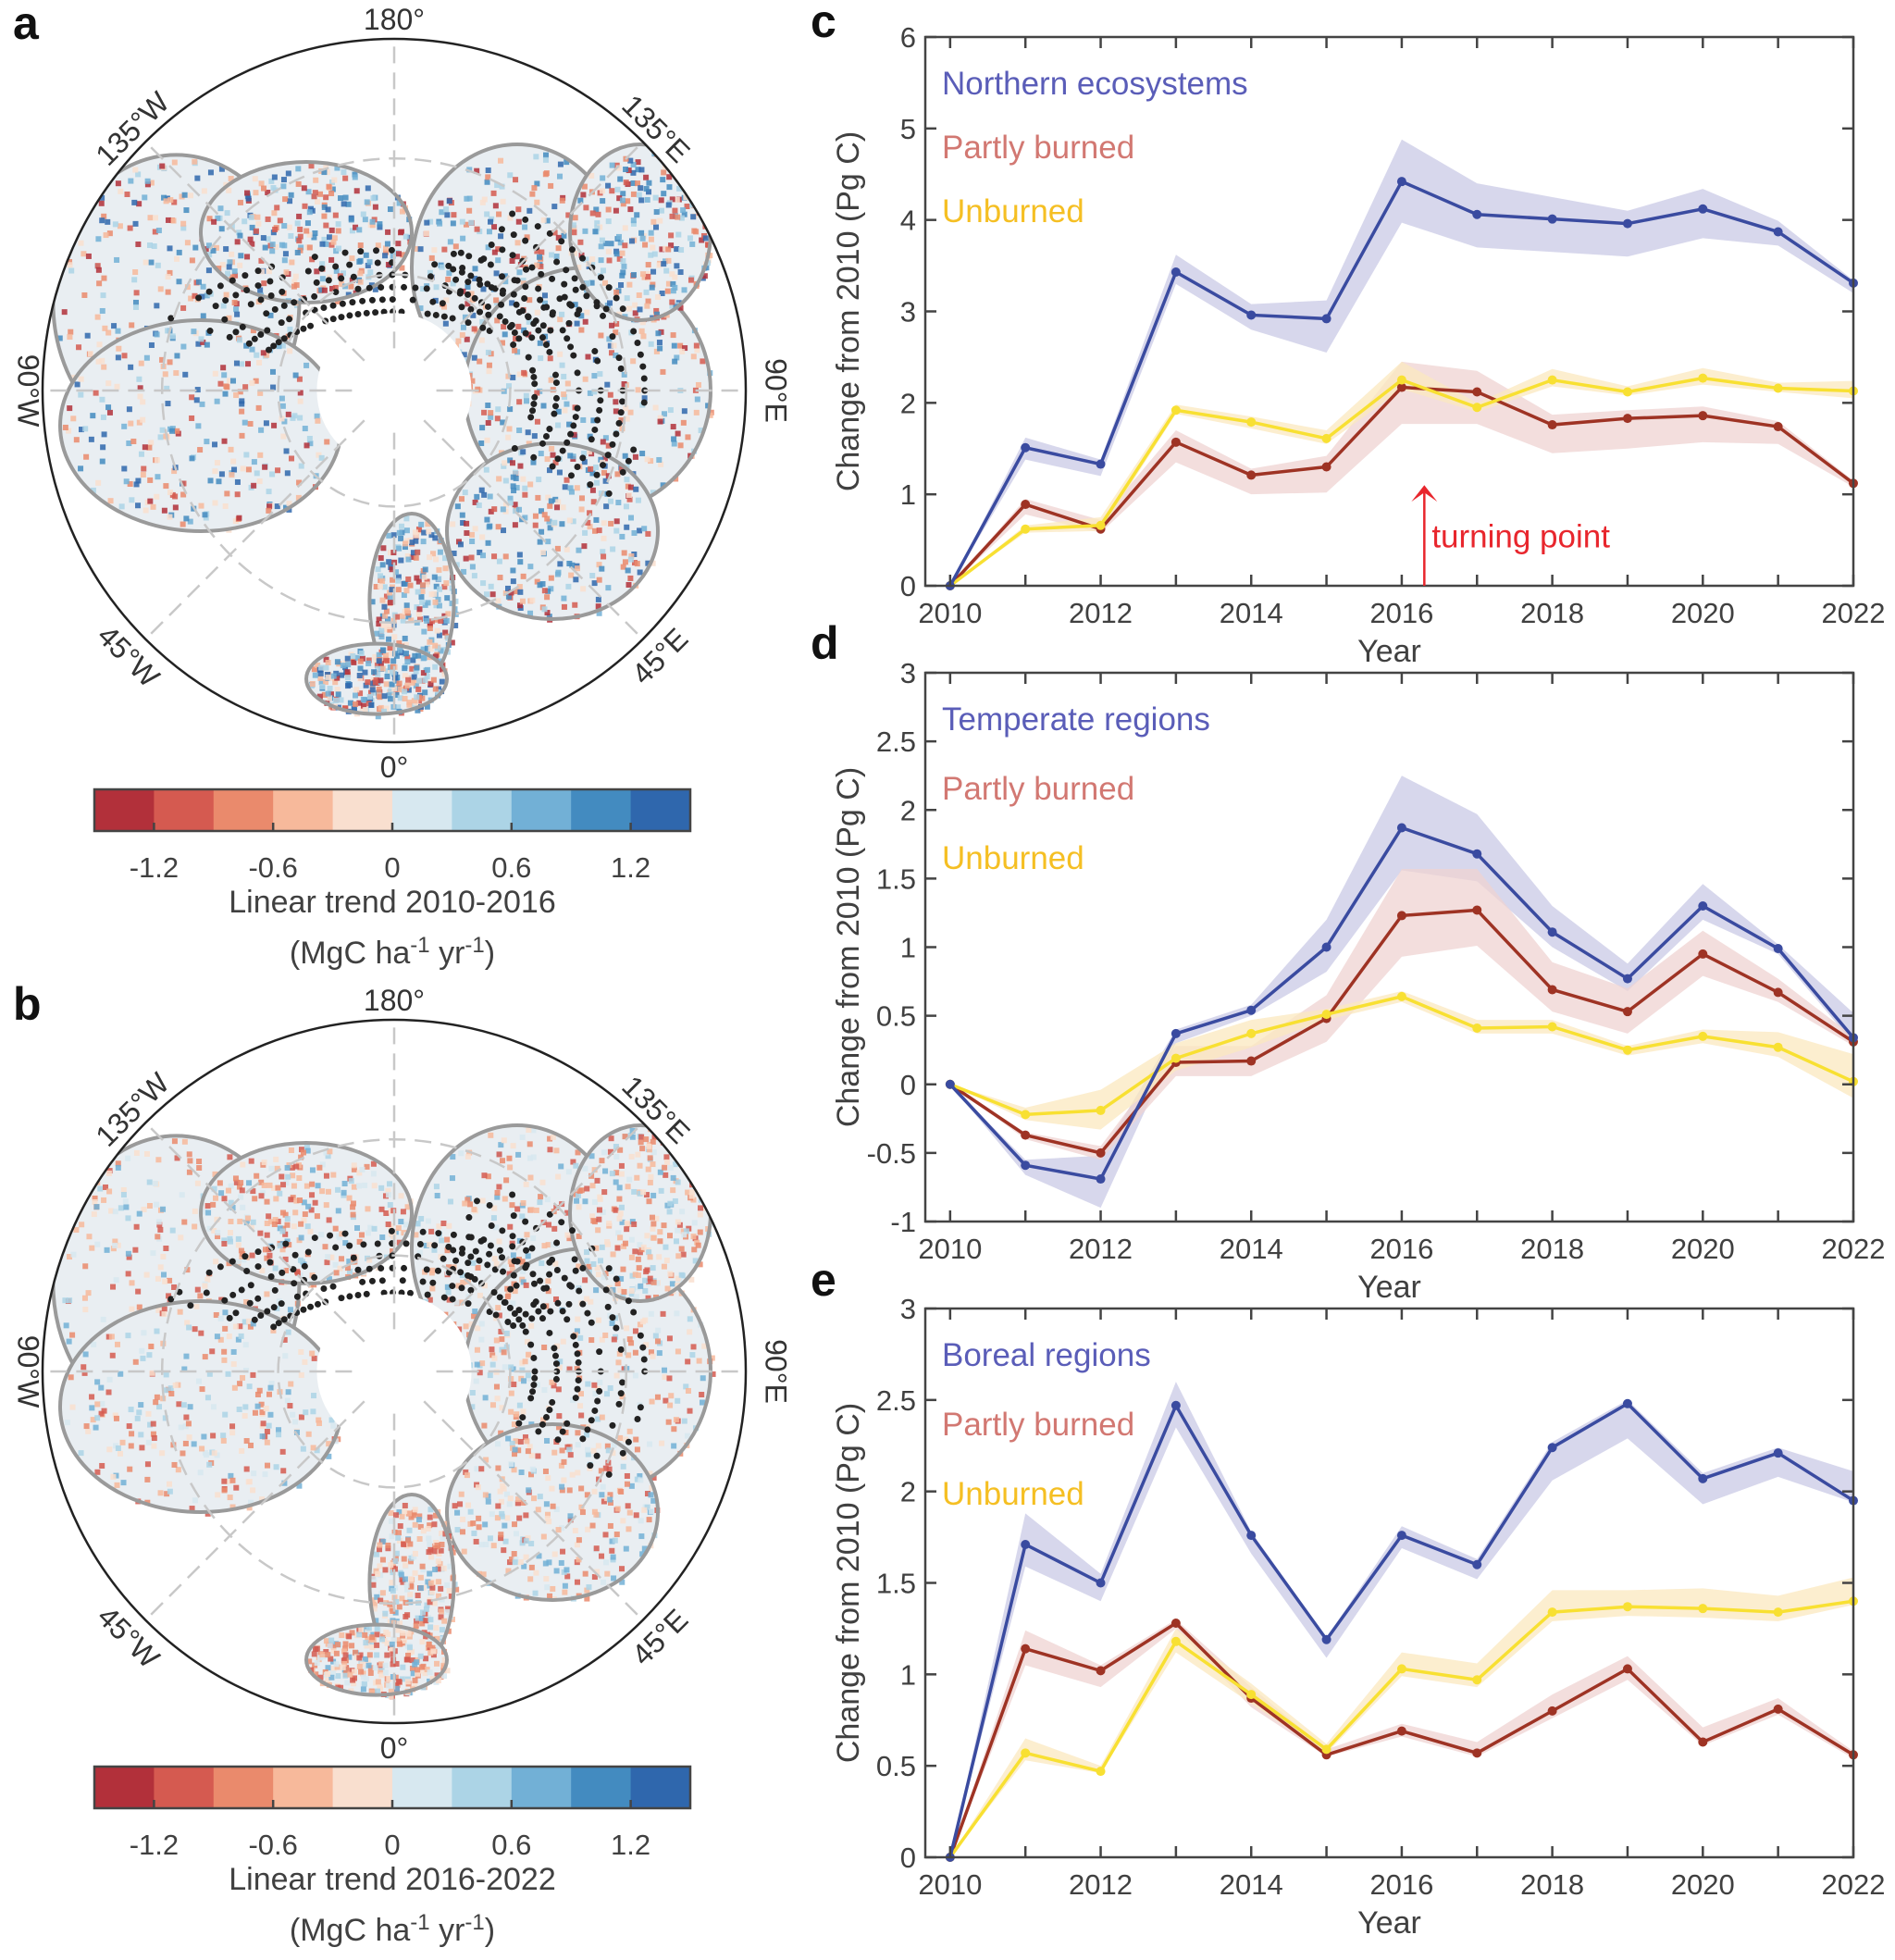  What do you see at coordinates (825, 643) in the screenshot?
I see `panel-label-d: d` at bounding box center [825, 643].